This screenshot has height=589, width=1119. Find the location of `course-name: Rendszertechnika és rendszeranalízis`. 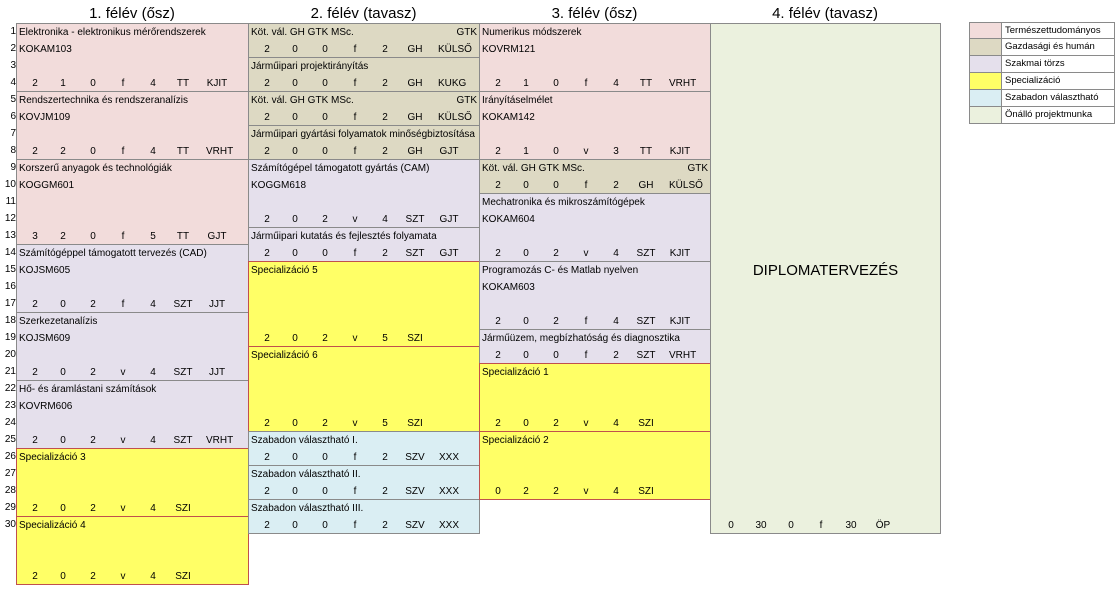

course-name: Rendszertechnika és rendszeranalízis is located at coordinates (103, 100).